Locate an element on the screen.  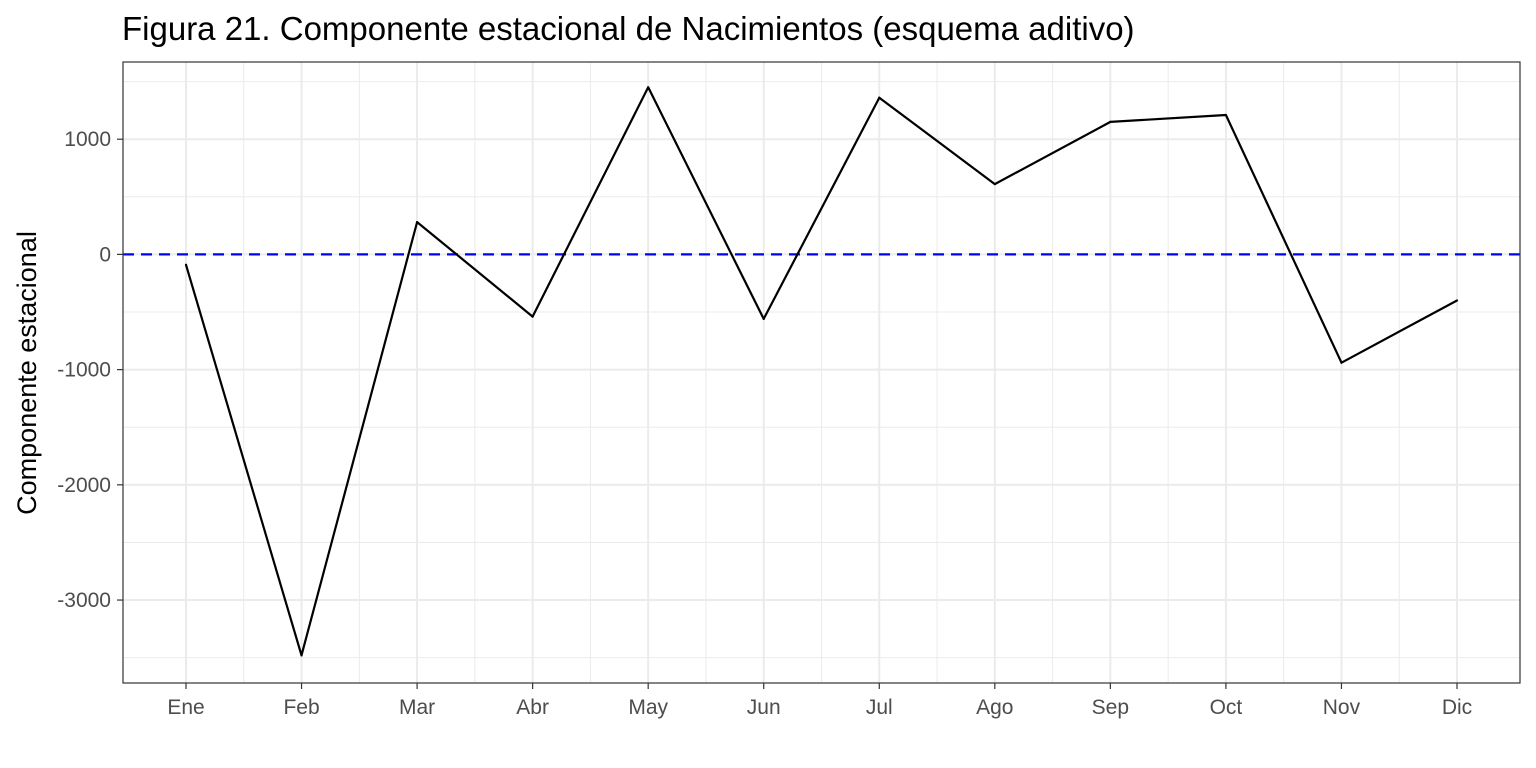
y-tick-label: -1000 is located at coordinates (84, 370).